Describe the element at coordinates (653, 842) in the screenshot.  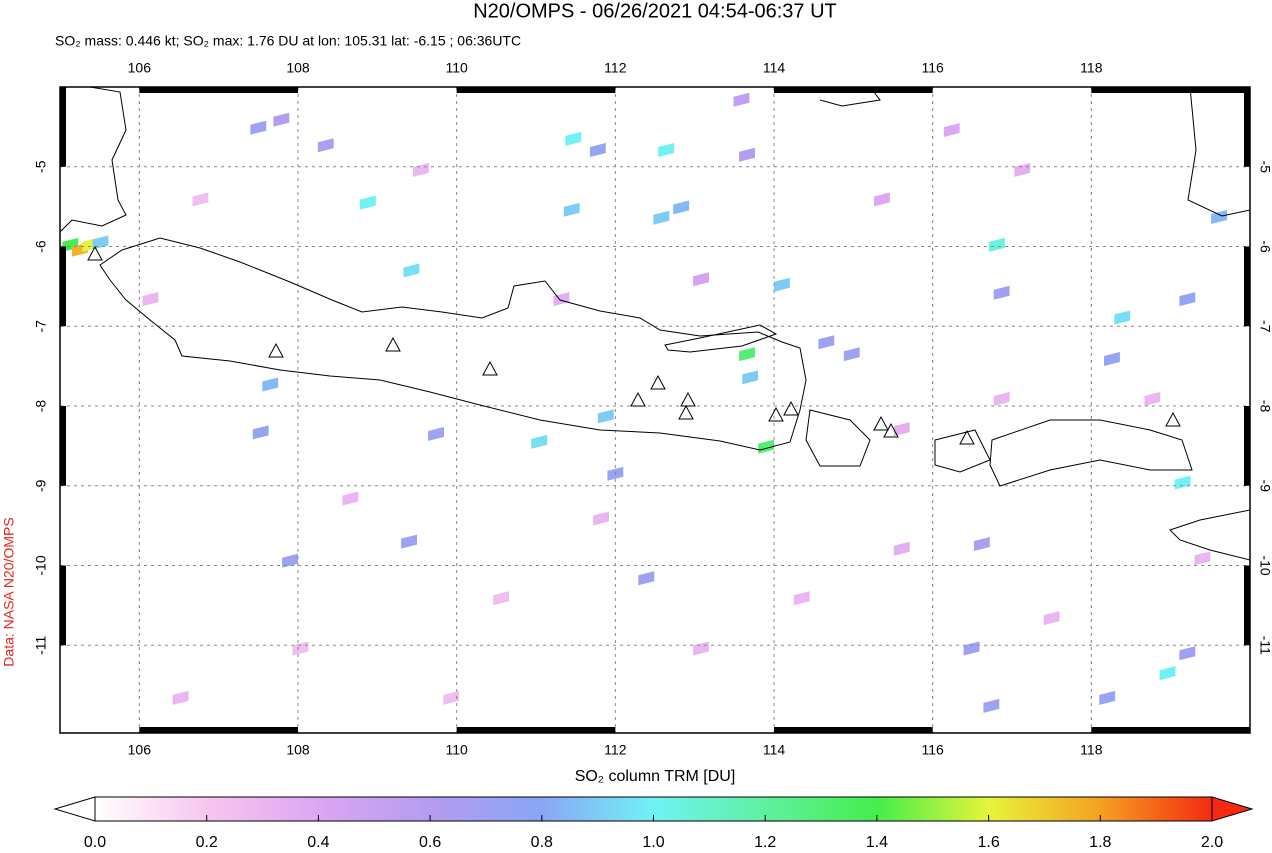
I see `colorbar-tick-label: 1.0` at that location.